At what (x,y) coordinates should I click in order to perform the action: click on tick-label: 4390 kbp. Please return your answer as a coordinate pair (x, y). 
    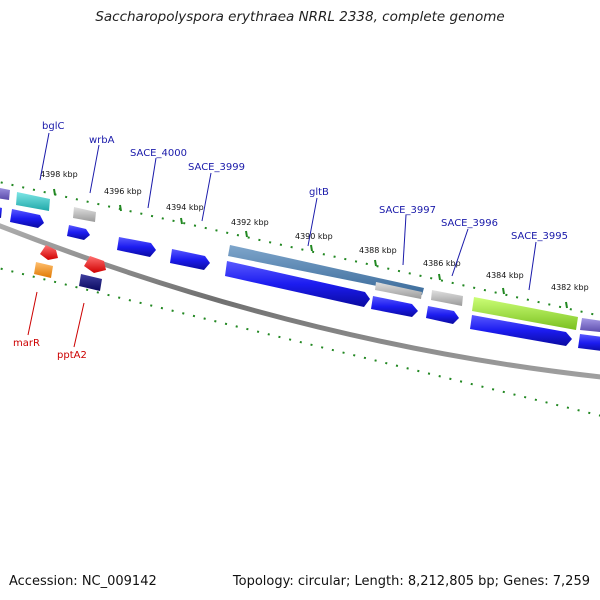
    Looking at the image, I should click on (314, 236).